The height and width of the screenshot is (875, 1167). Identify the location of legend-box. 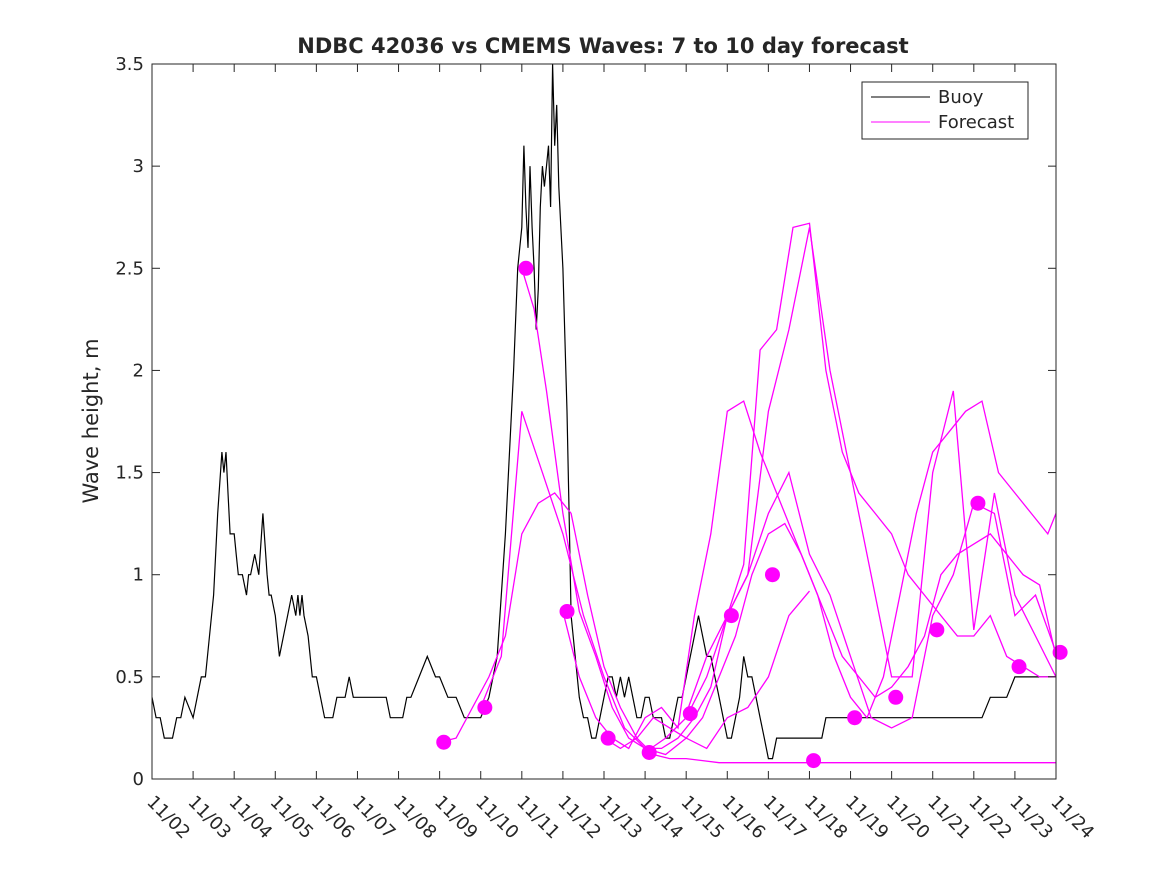
(945, 110).